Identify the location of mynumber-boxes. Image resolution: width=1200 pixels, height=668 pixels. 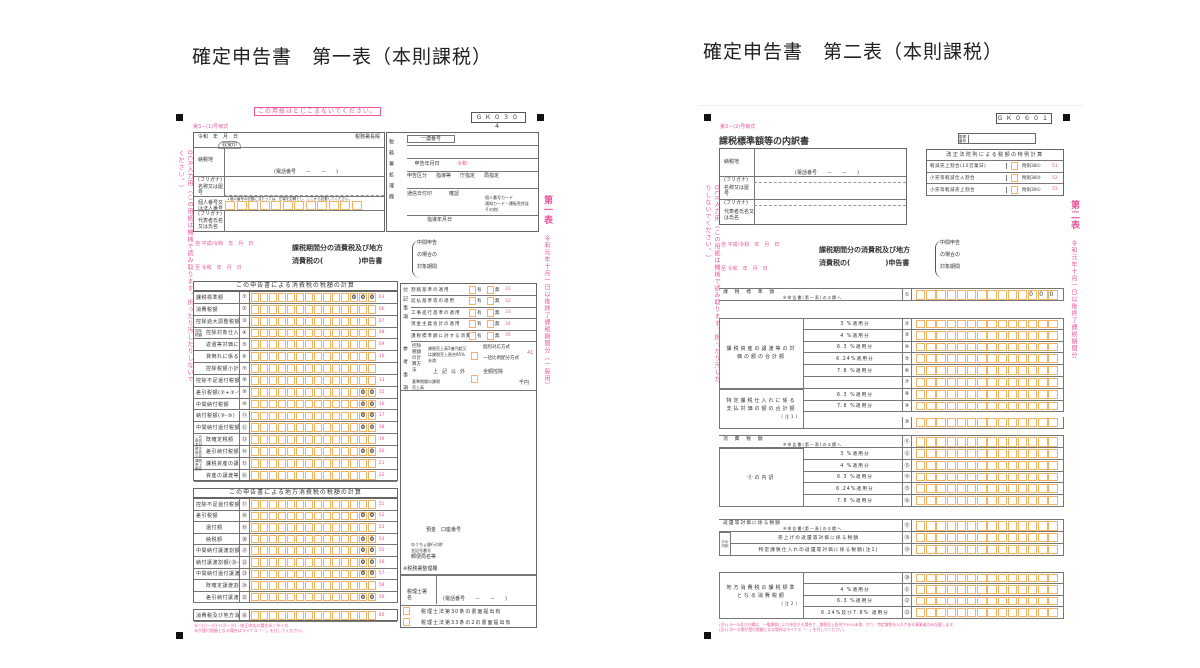
(294, 205).